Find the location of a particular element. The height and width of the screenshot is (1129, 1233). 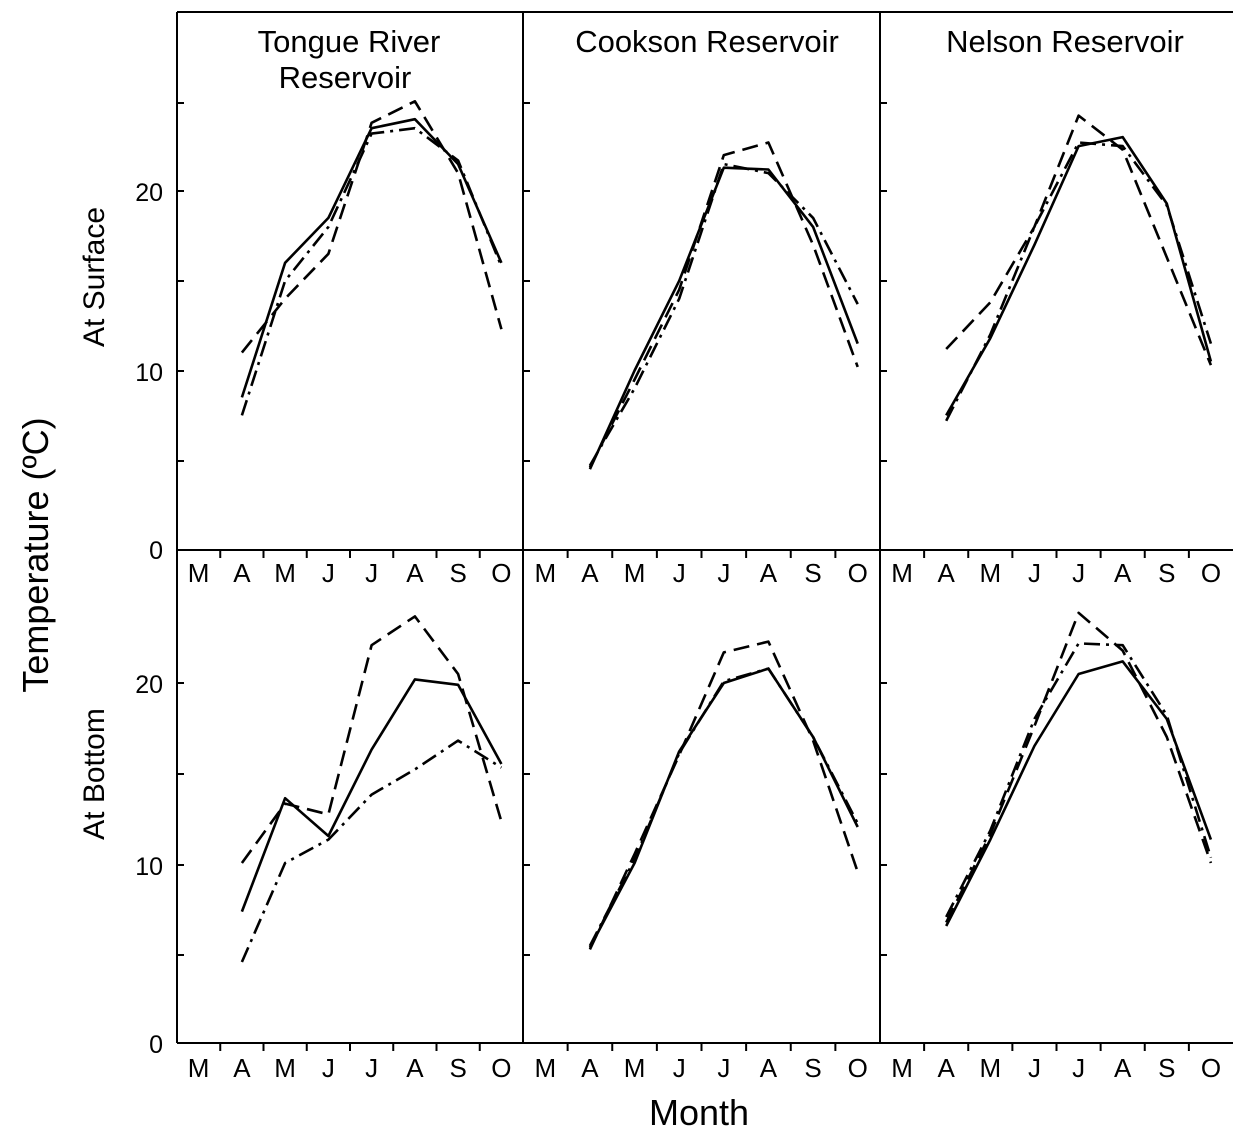

y-tick-label-surface-20: 20 is located at coordinates (149, 193).